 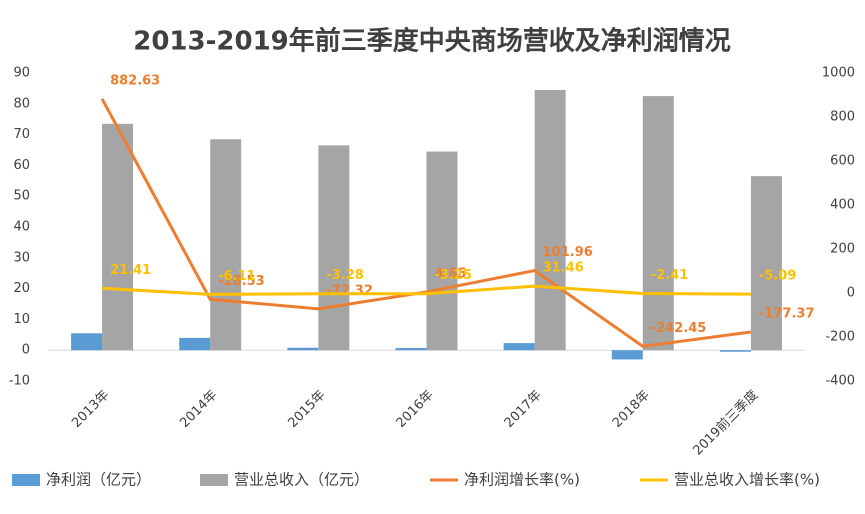 What do you see at coordinates (451, 273) in the screenshot?
I see `data-label: 4.85` at bounding box center [451, 273].